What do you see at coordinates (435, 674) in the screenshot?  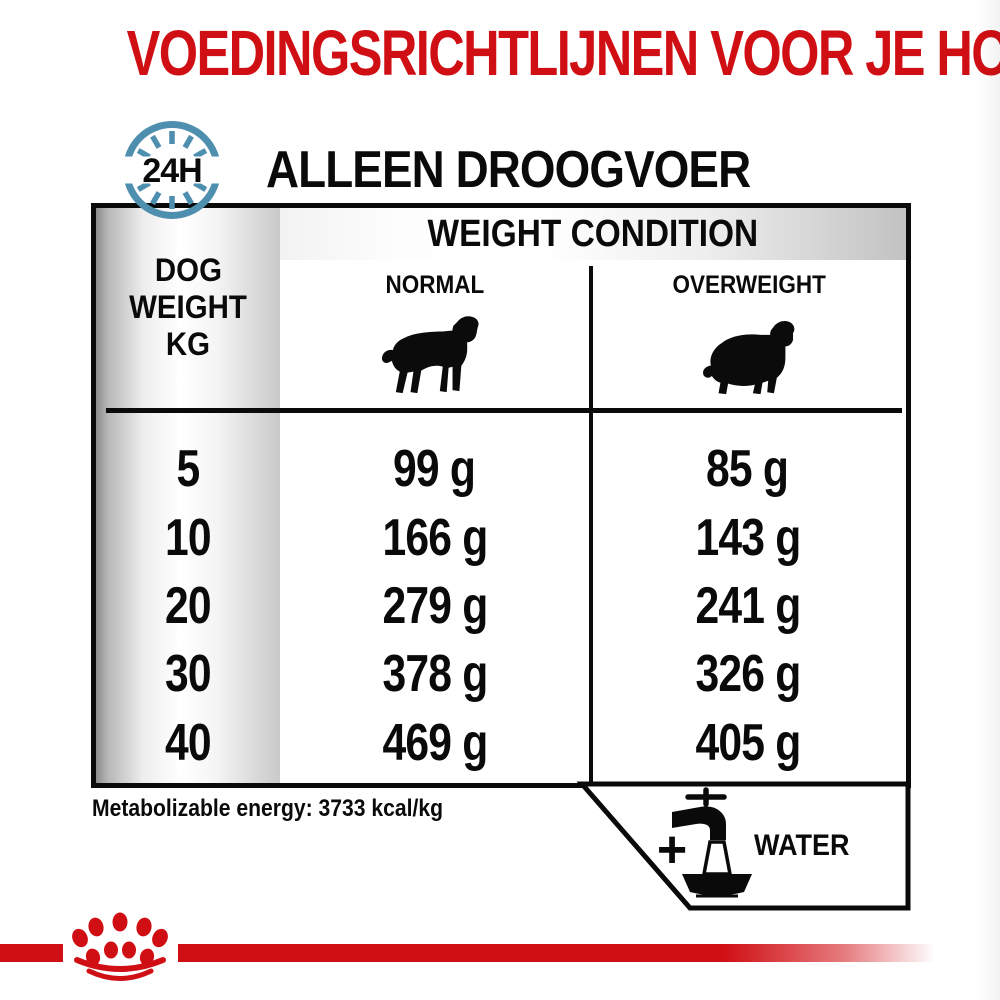 I see `normal-ration-value: 378 g` at bounding box center [435, 674].